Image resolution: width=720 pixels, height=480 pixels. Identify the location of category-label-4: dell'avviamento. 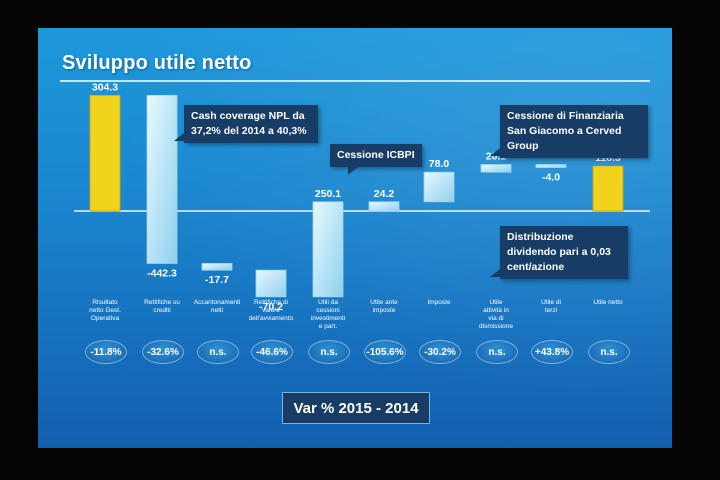
(271, 318).